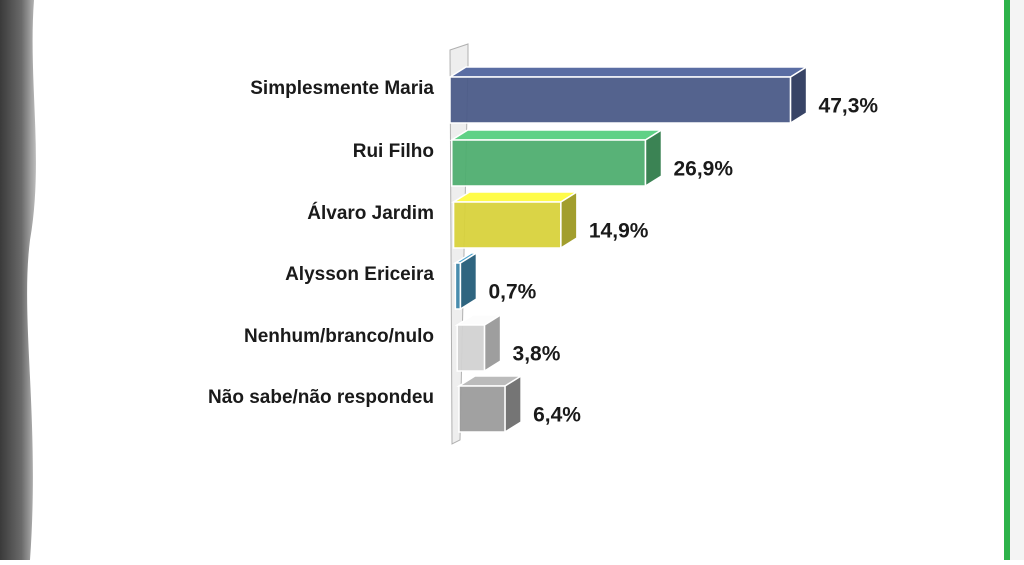 The image size is (1024, 565). I want to click on value-label: 6,4%, so click(557, 415).